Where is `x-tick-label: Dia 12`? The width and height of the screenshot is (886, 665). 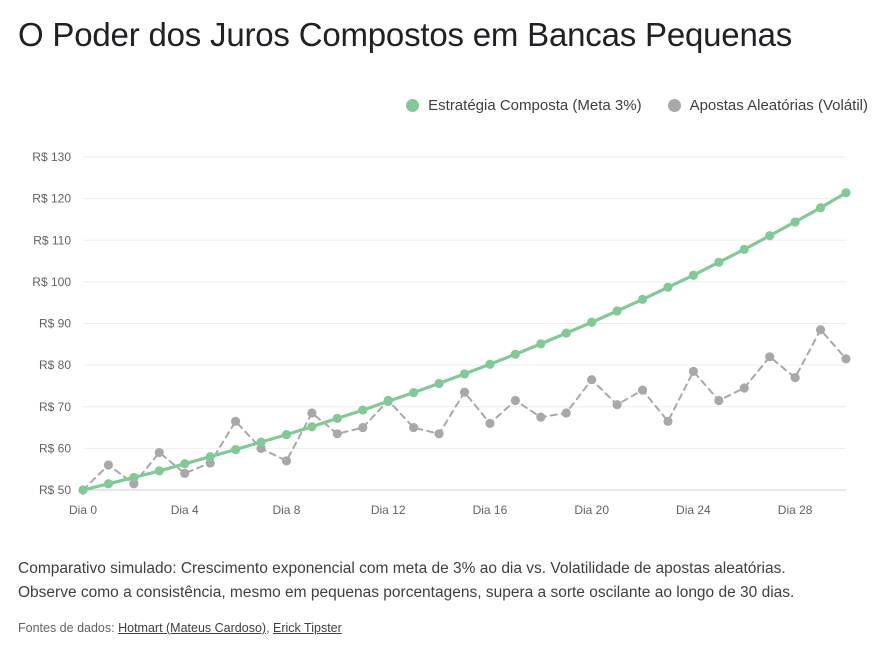 x-tick-label: Dia 12 is located at coordinates (388, 510).